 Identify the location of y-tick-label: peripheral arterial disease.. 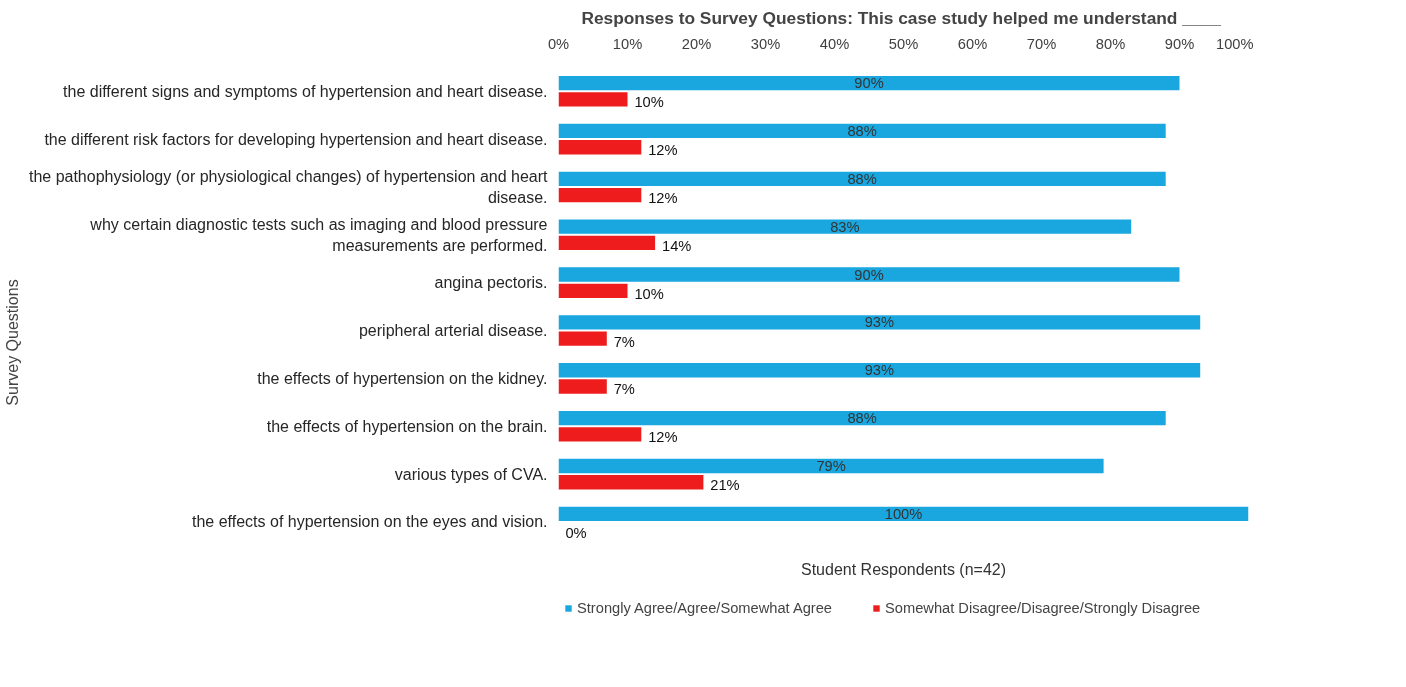
(453, 331).